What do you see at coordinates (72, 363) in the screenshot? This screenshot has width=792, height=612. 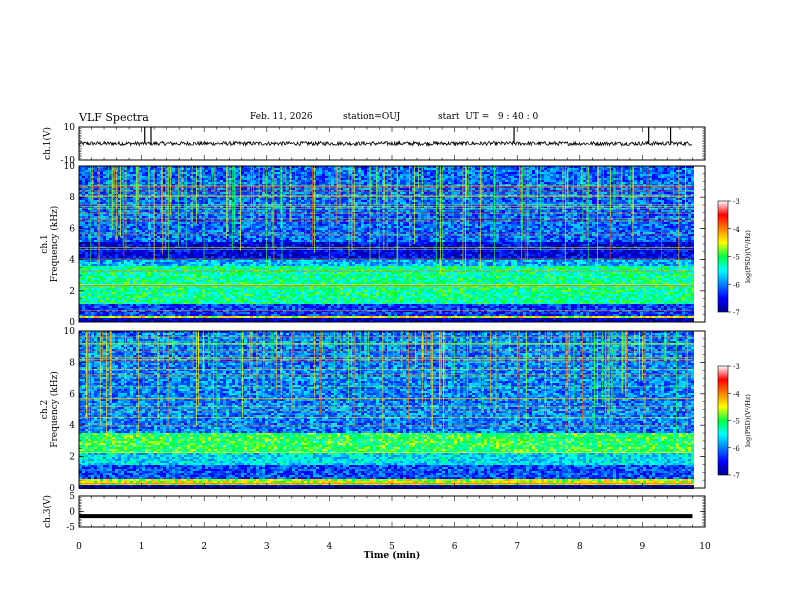 I see `ch2-spectrogram-ytick-label: 8` at bounding box center [72, 363].